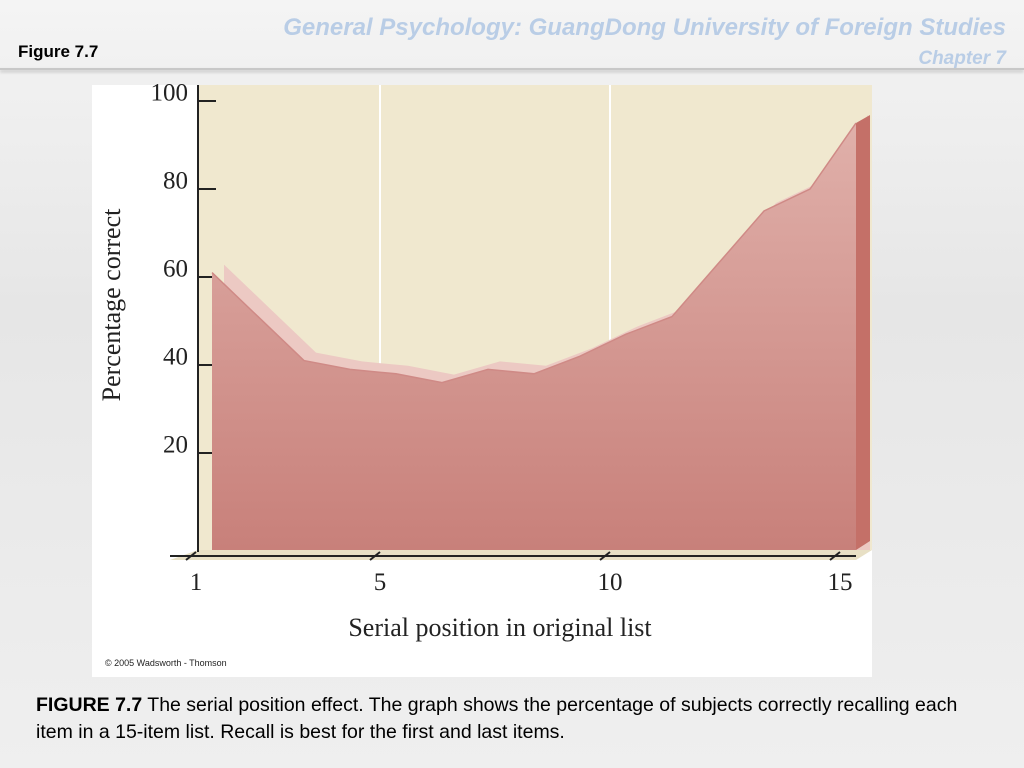  I want to click on header-rule, so click(512, 69).